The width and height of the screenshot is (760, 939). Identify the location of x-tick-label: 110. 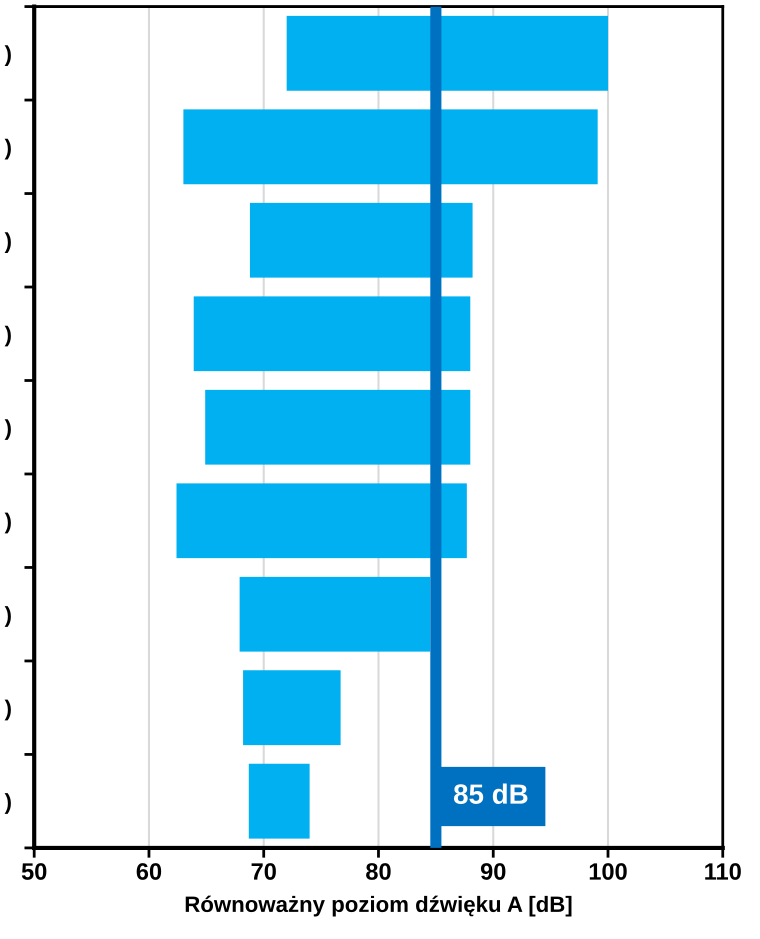
(723, 871).